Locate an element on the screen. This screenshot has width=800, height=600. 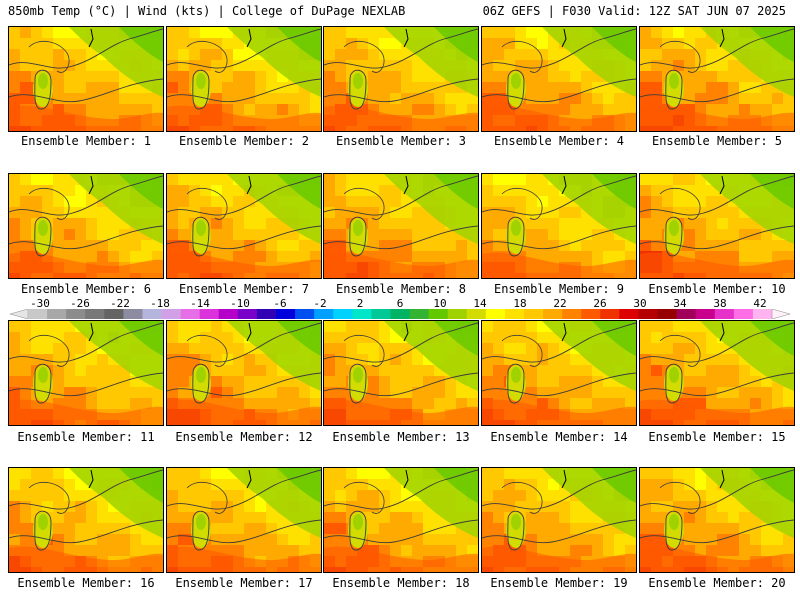
colorbar-tick-label: 6 is located at coordinates (400, 303).